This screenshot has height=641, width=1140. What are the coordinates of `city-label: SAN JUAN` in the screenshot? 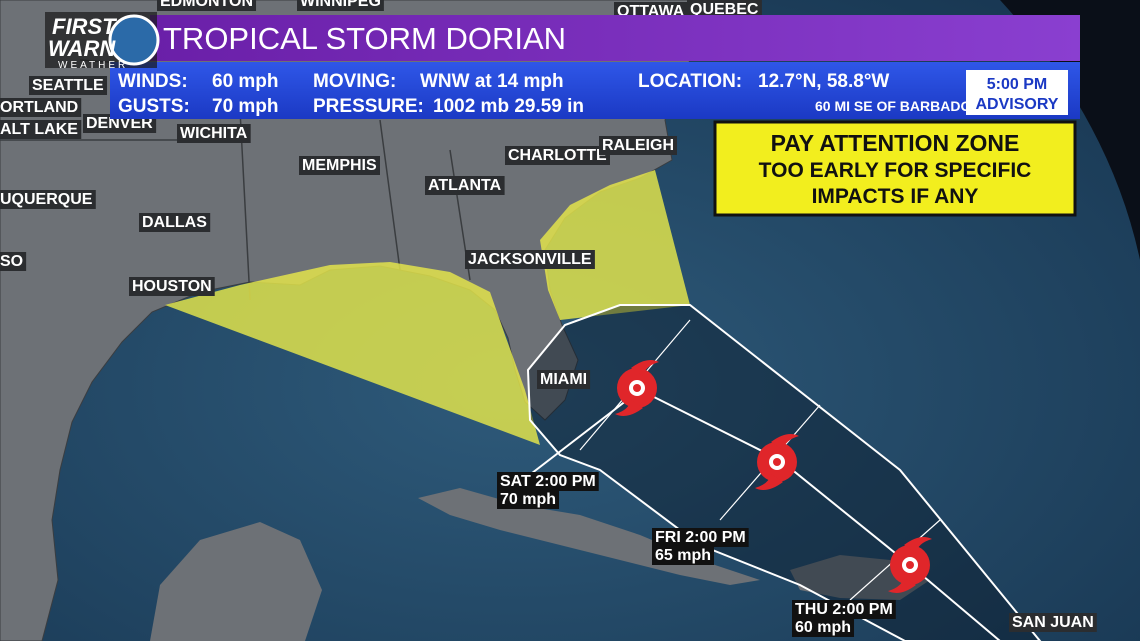 It's located at (1053, 622).